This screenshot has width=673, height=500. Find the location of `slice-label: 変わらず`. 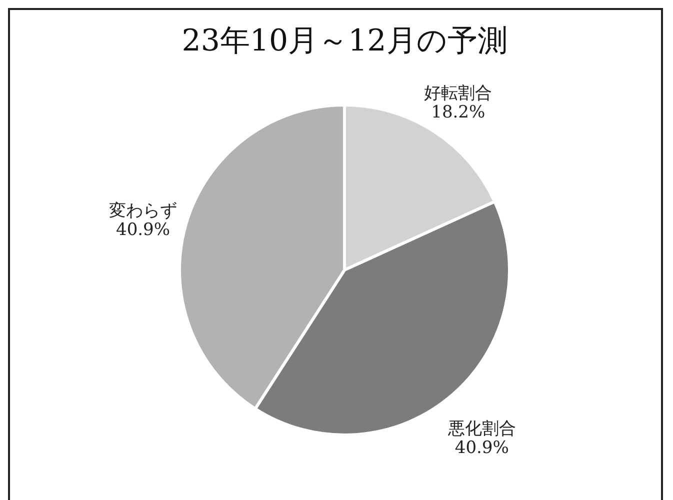

slice-label: 変わらず is located at coordinates (143, 210).